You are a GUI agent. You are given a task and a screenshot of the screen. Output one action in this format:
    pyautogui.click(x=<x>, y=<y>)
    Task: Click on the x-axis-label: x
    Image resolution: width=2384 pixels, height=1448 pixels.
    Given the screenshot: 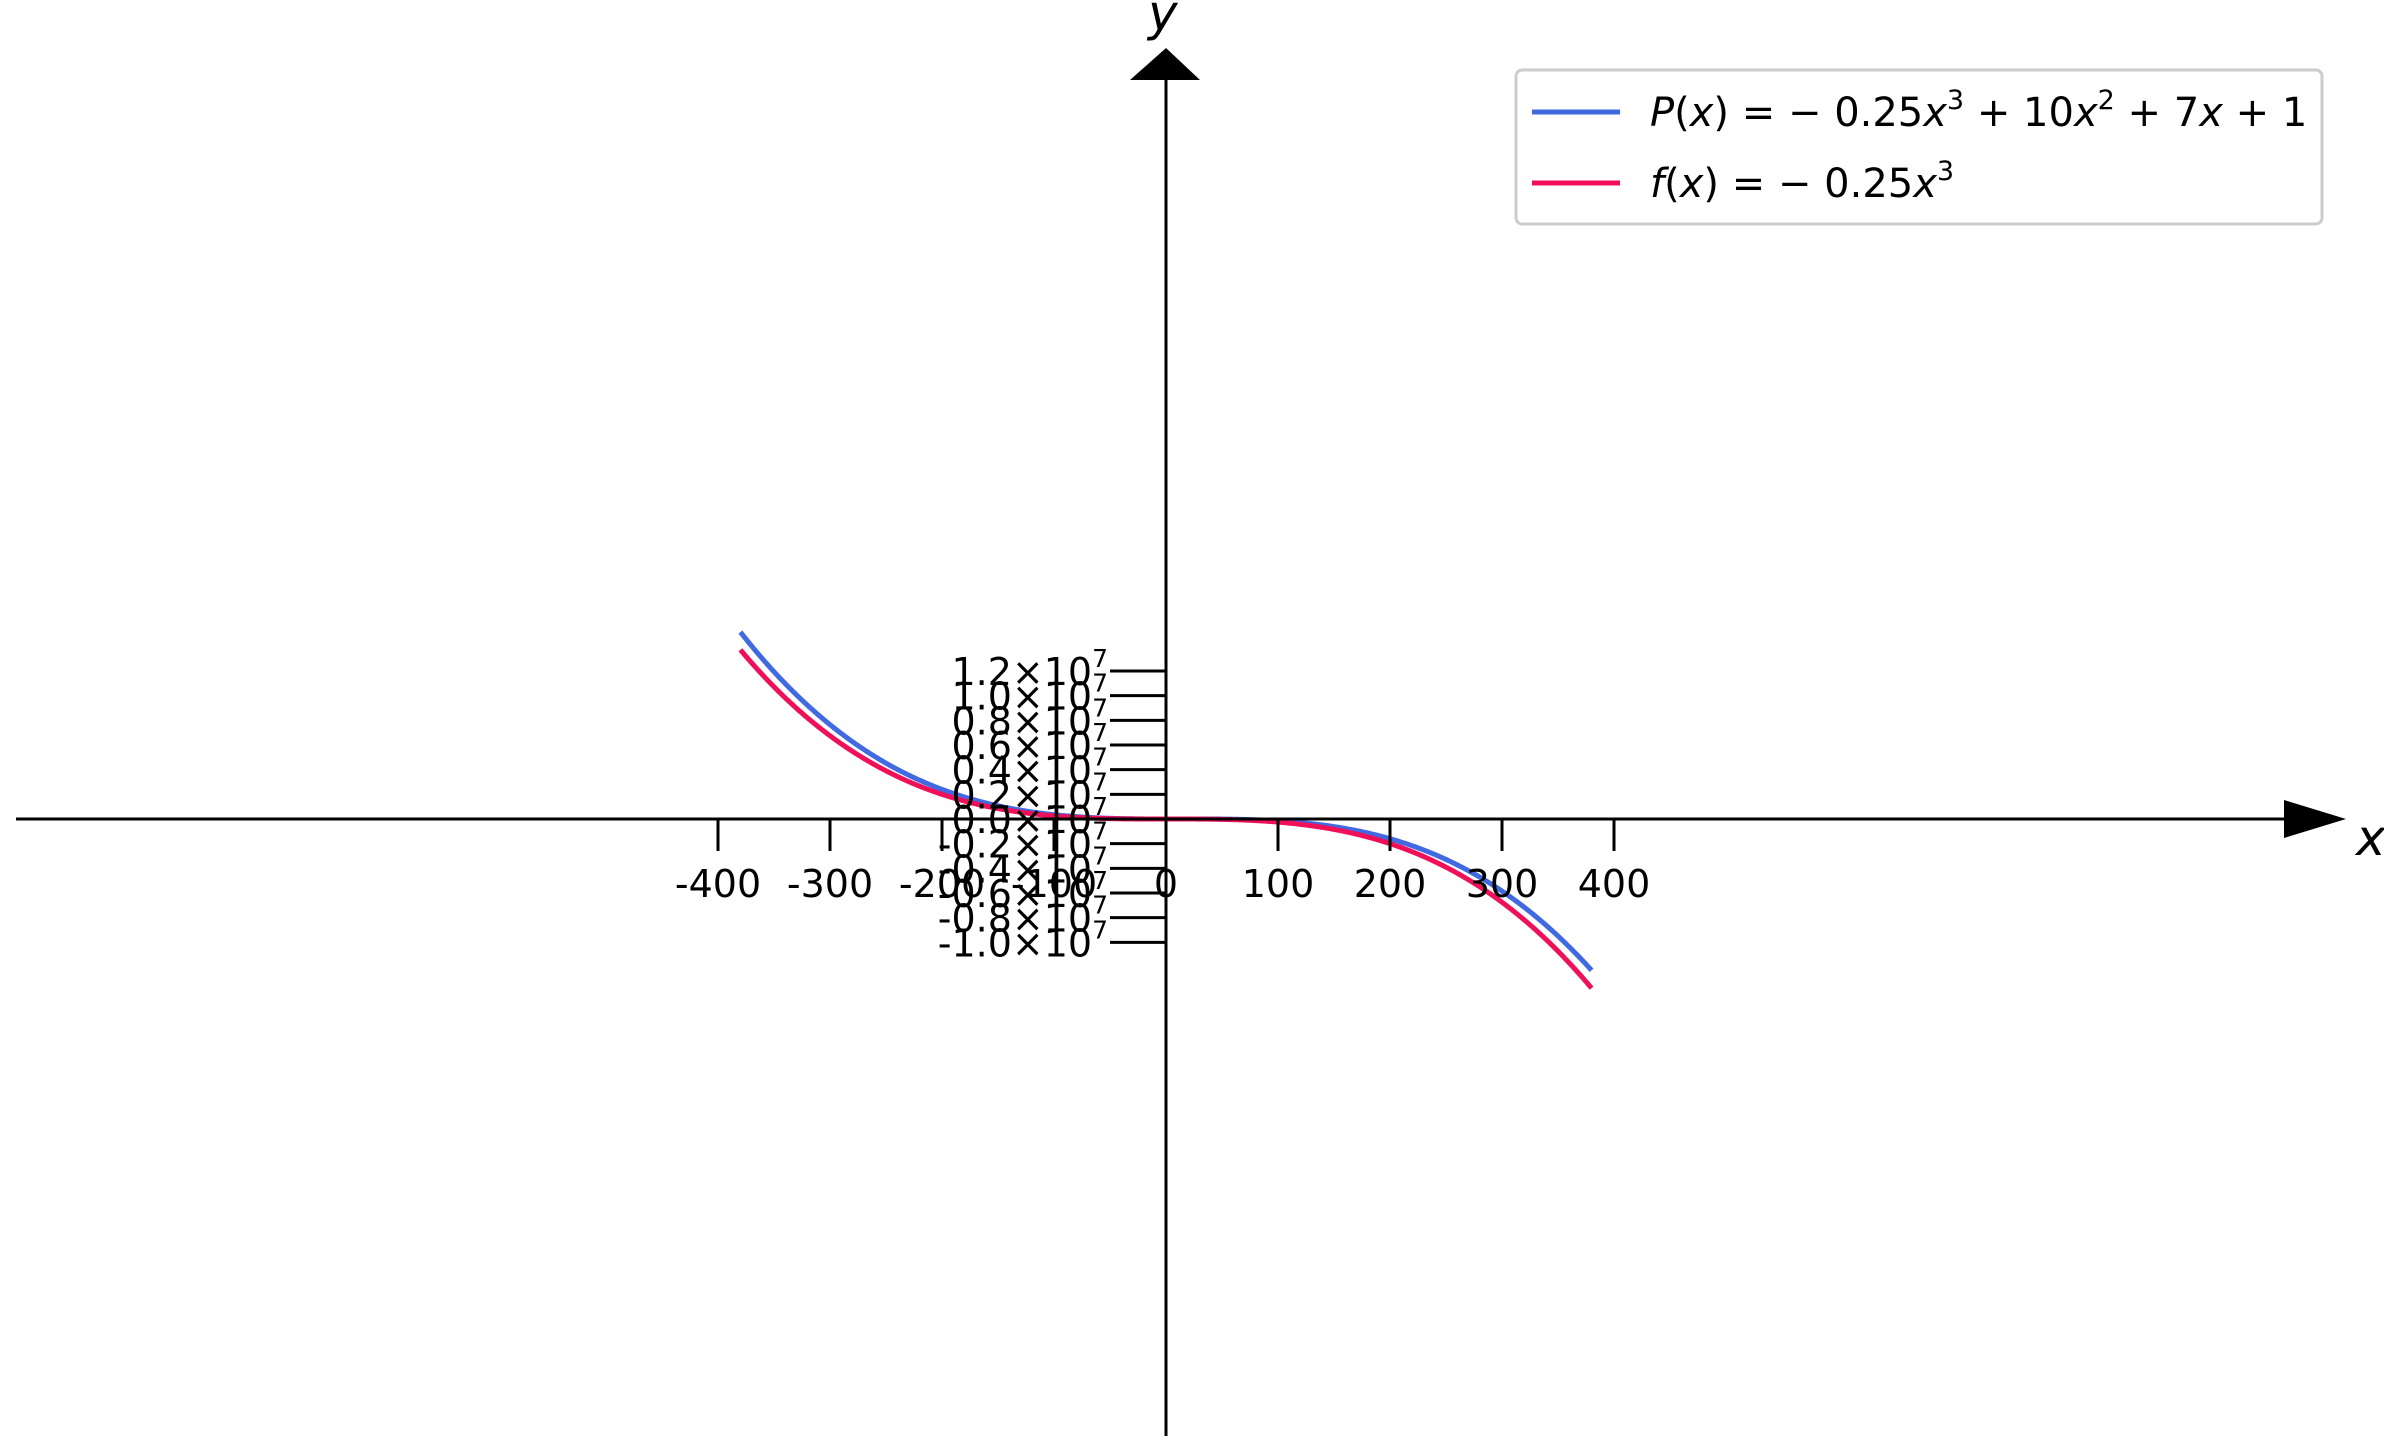 What is the action you would take?
    pyautogui.click(x=2369, y=838)
    